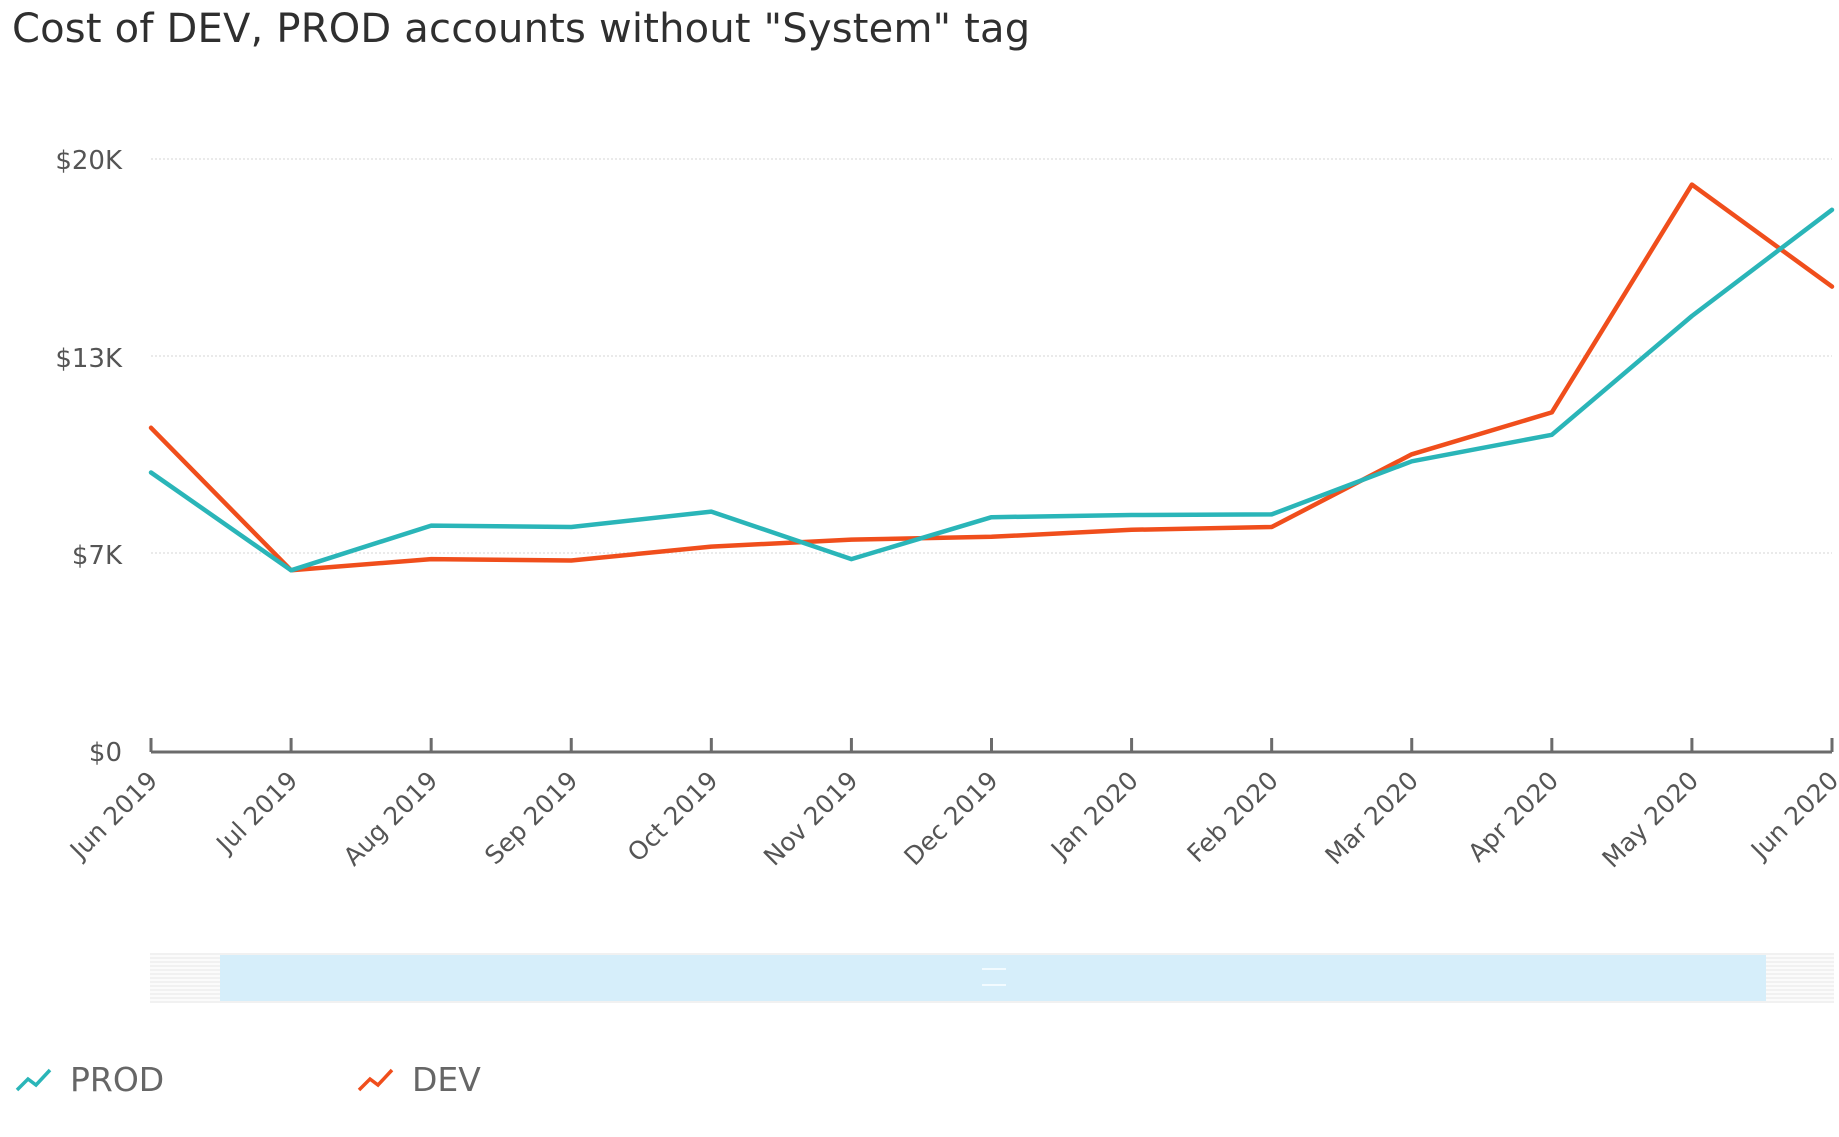 This screenshot has width=1839, height=1137. I want to click on x-tick-label: Jul 2019, so click(256, 813).